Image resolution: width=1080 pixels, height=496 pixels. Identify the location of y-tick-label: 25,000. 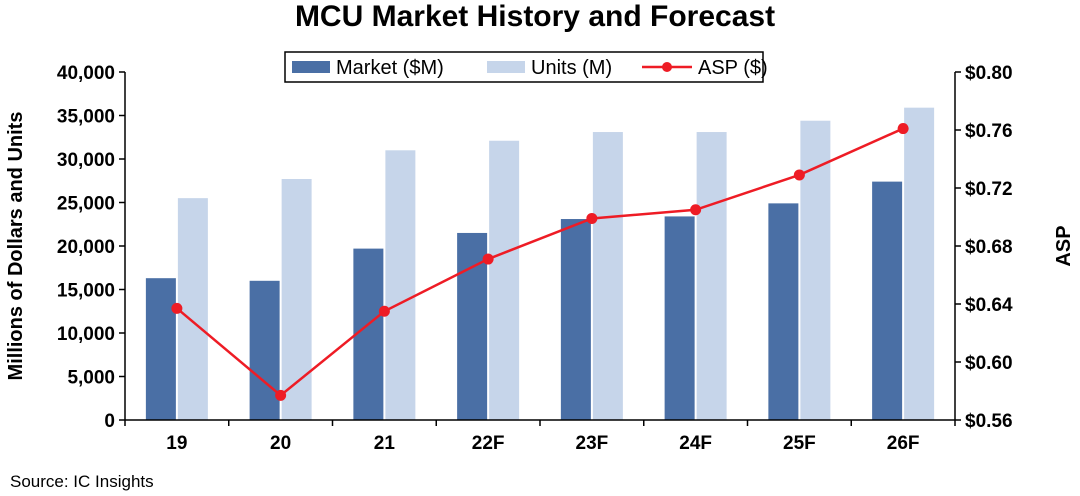
(86, 204).